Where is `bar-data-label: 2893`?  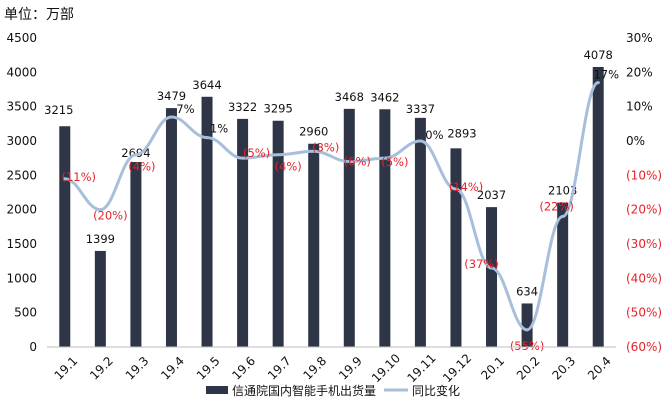 bar-data-label: 2893 is located at coordinates (461, 133).